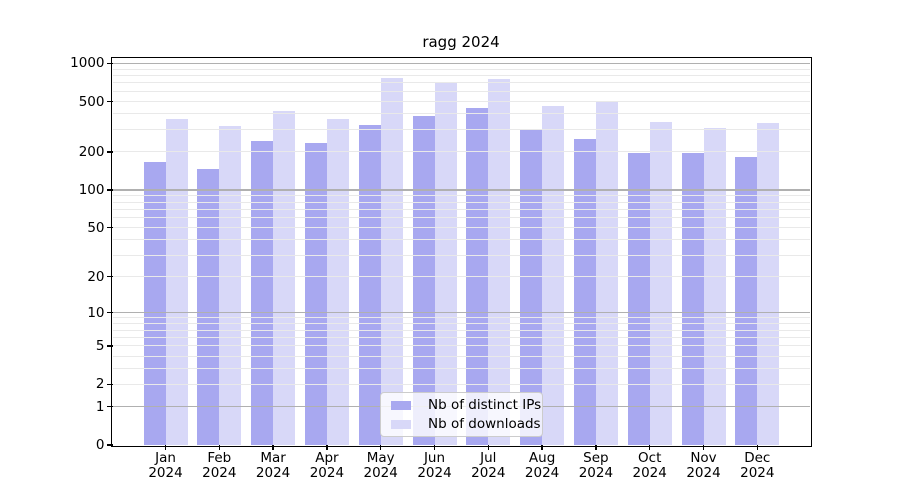 The width and height of the screenshot is (900, 500). What do you see at coordinates (100, 445) in the screenshot?
I see `y-tick-label-0: 0` at bounding box center [100, 445].